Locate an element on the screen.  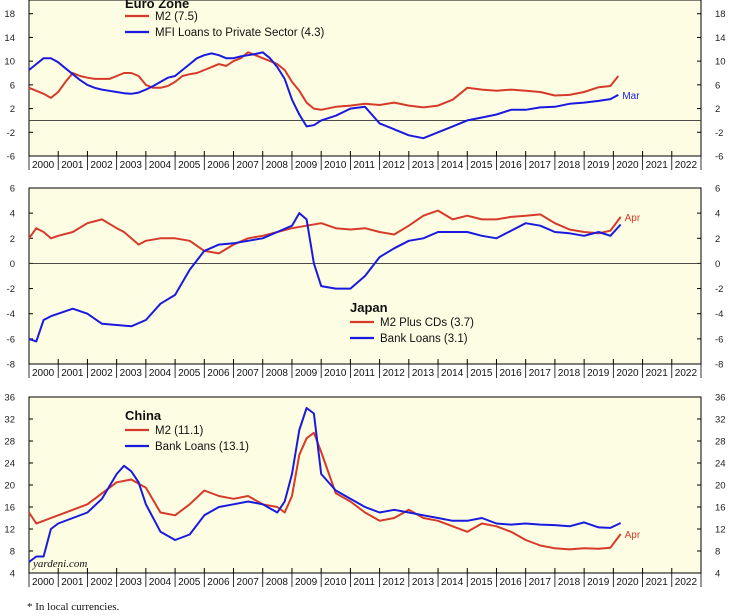
x-tick-label: 2015 is located at coordinates (481, 165).